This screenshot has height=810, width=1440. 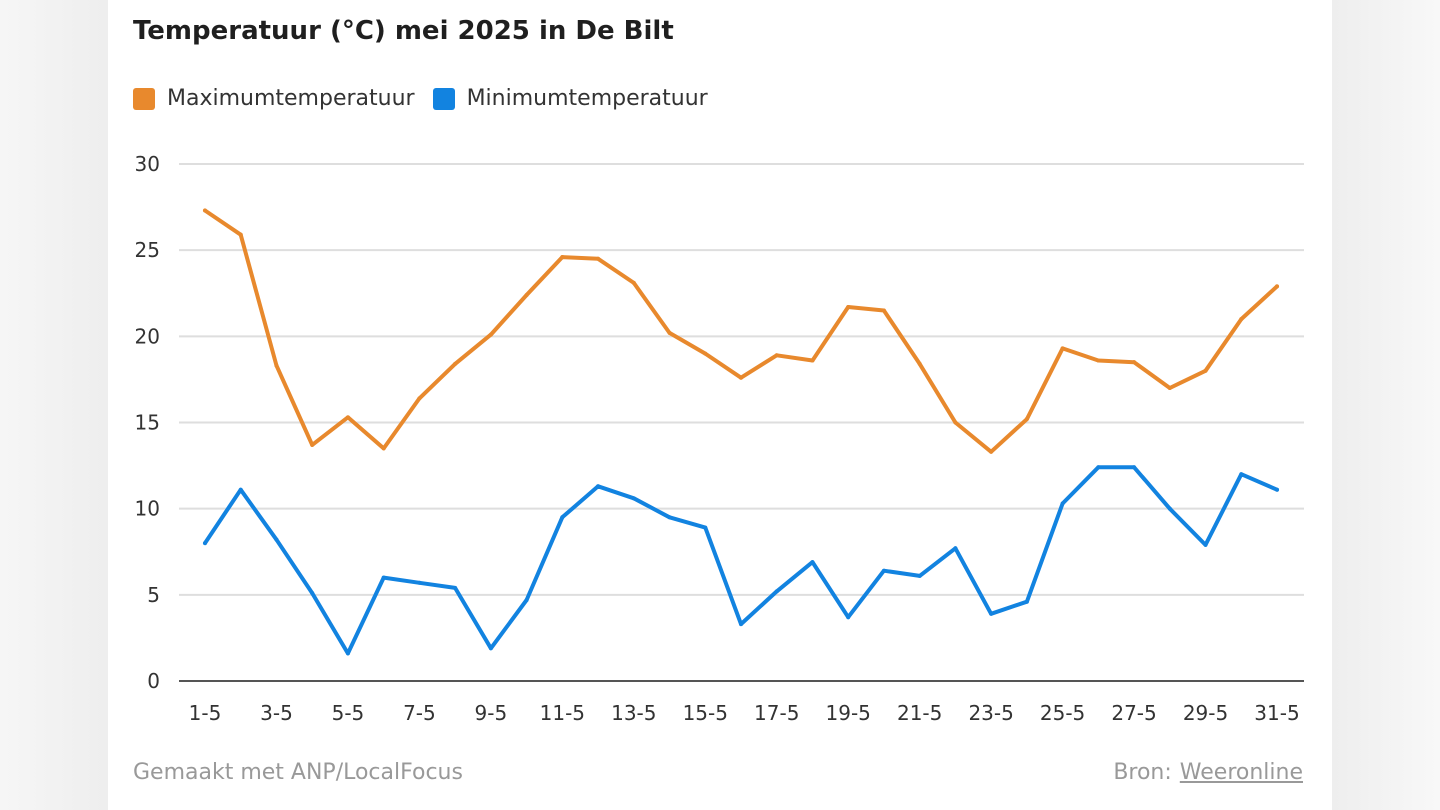 What do you see at coordinates (990, 713) in the screenshot?
I see `x-tick-label: 23-5` at bounding box center [990, 713].